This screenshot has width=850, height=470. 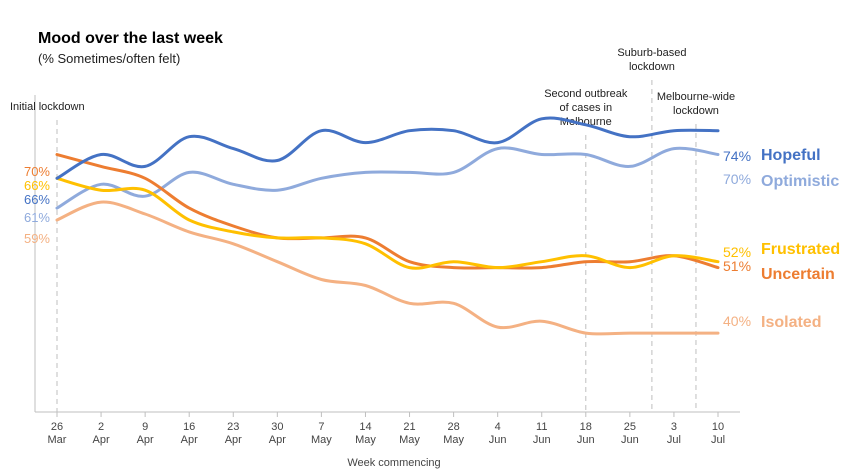 I want to click on end-value-label-uncertain: 51%, so click(x=737, y=266).